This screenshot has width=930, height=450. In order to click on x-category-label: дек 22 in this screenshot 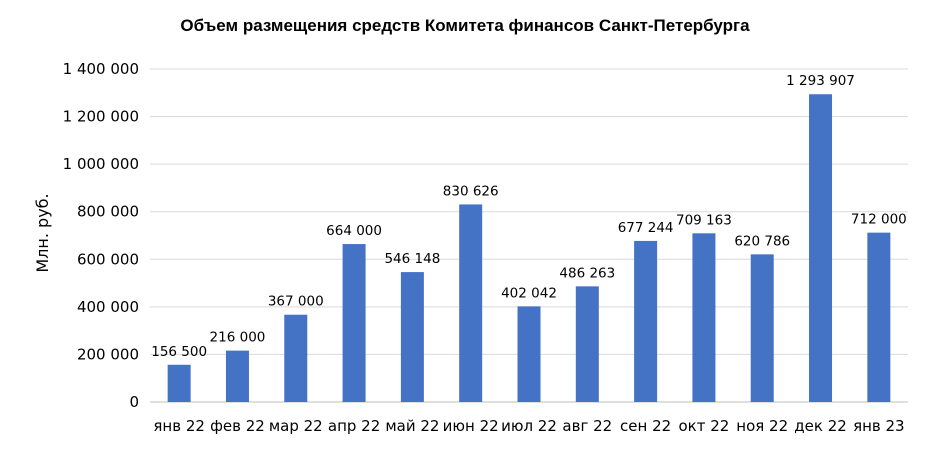, I will do `click(820, 426)`.